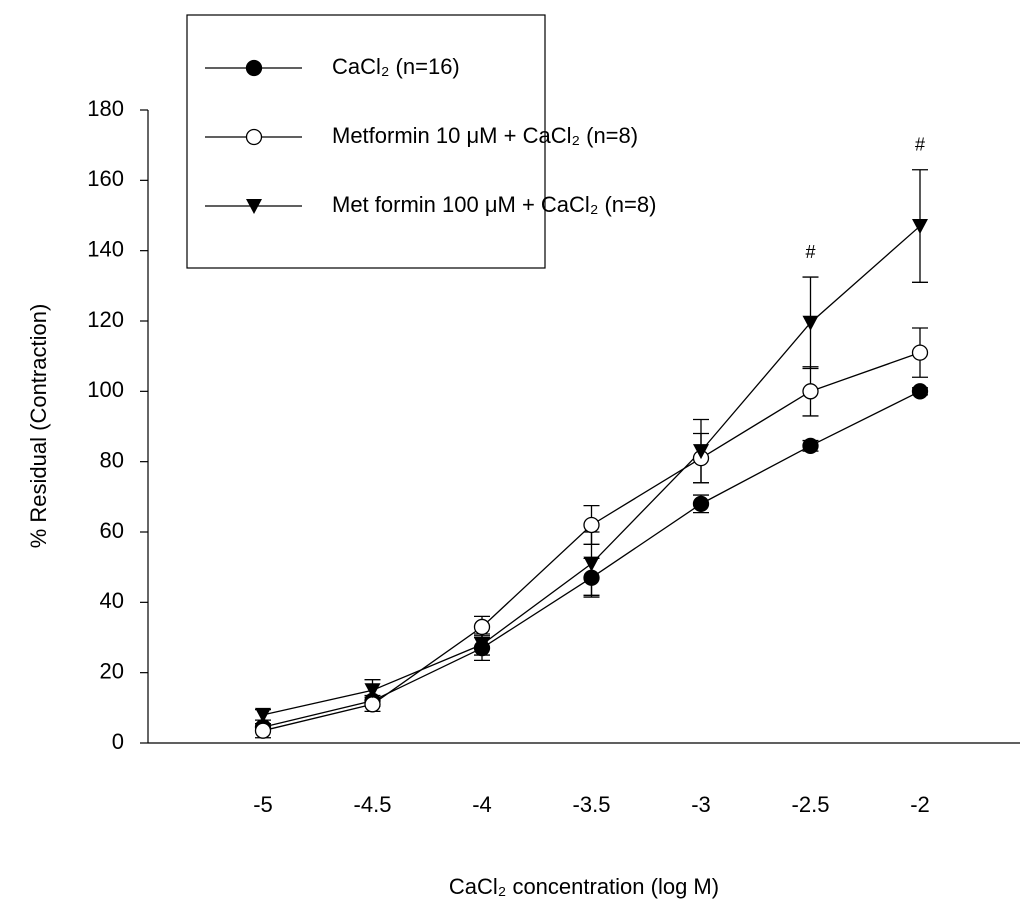  I want to click on x-tick-label: -3, so click(701, 804).